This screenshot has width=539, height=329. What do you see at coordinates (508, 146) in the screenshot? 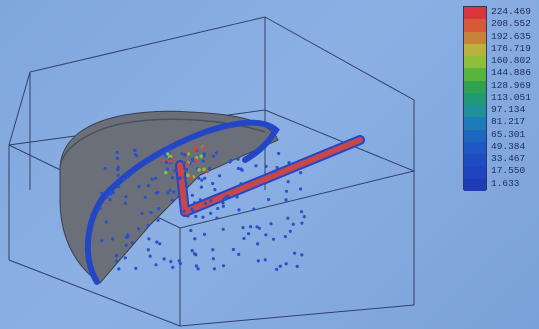
I see `legend-value: 49.384` at bounding box center [508, 146].